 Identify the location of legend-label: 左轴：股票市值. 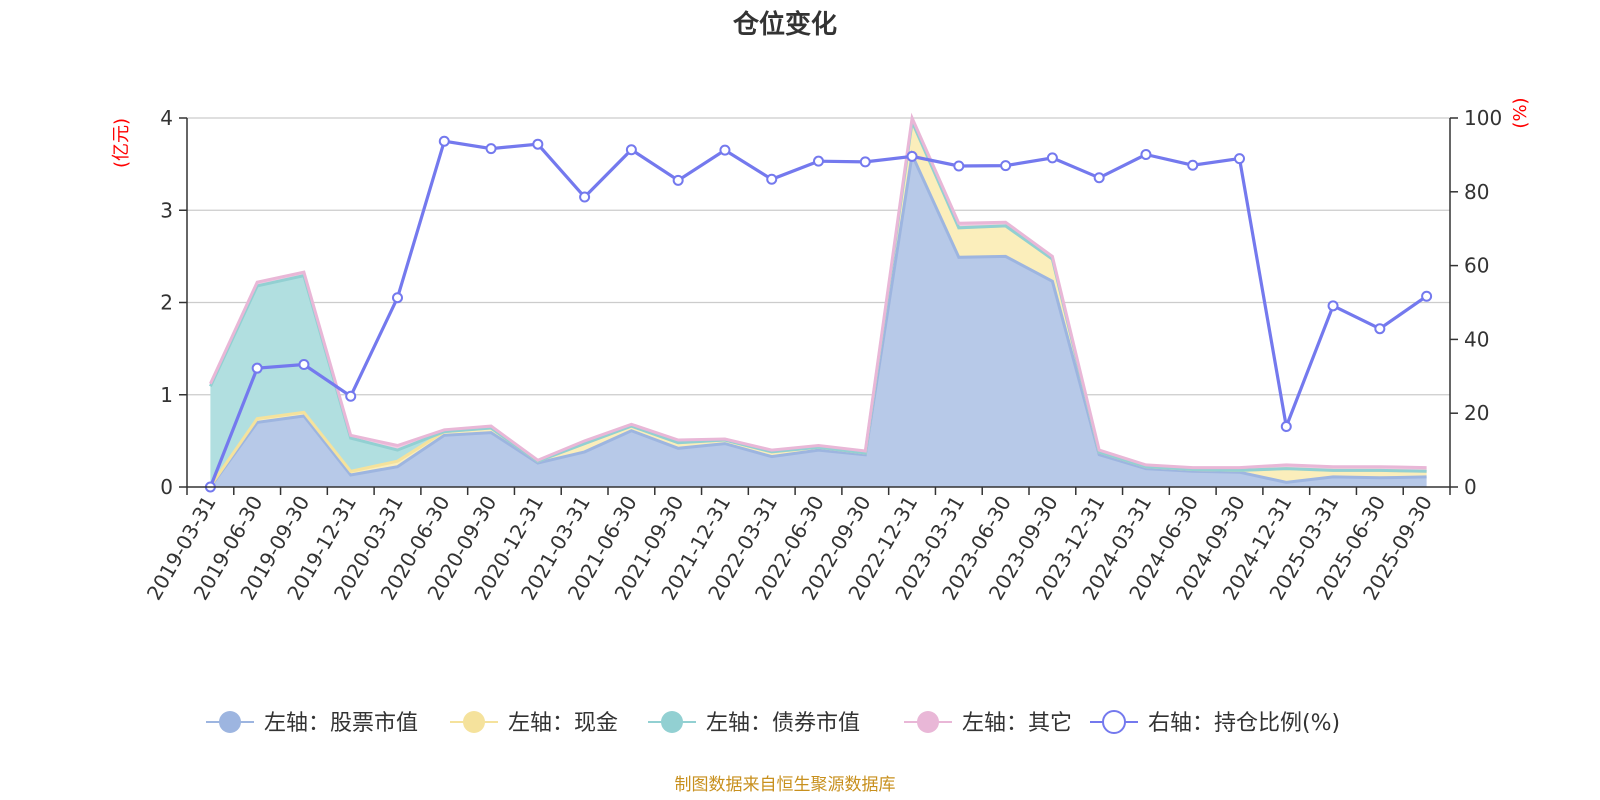
(341, 723).